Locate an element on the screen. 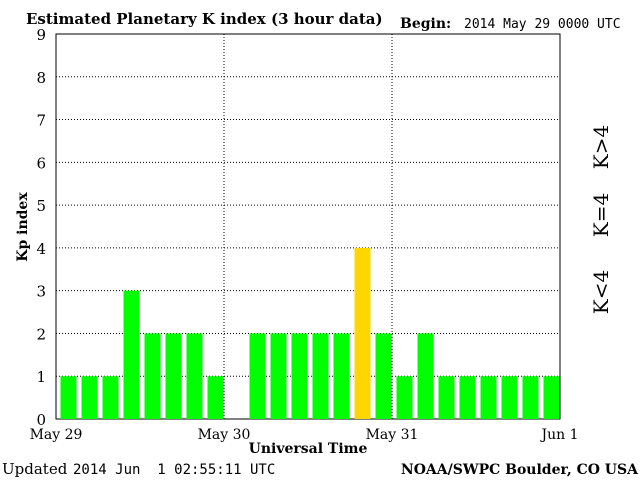 This screenshot has width=640, height=480. y-tick-label: 8 is located at coordinates (41, 78).